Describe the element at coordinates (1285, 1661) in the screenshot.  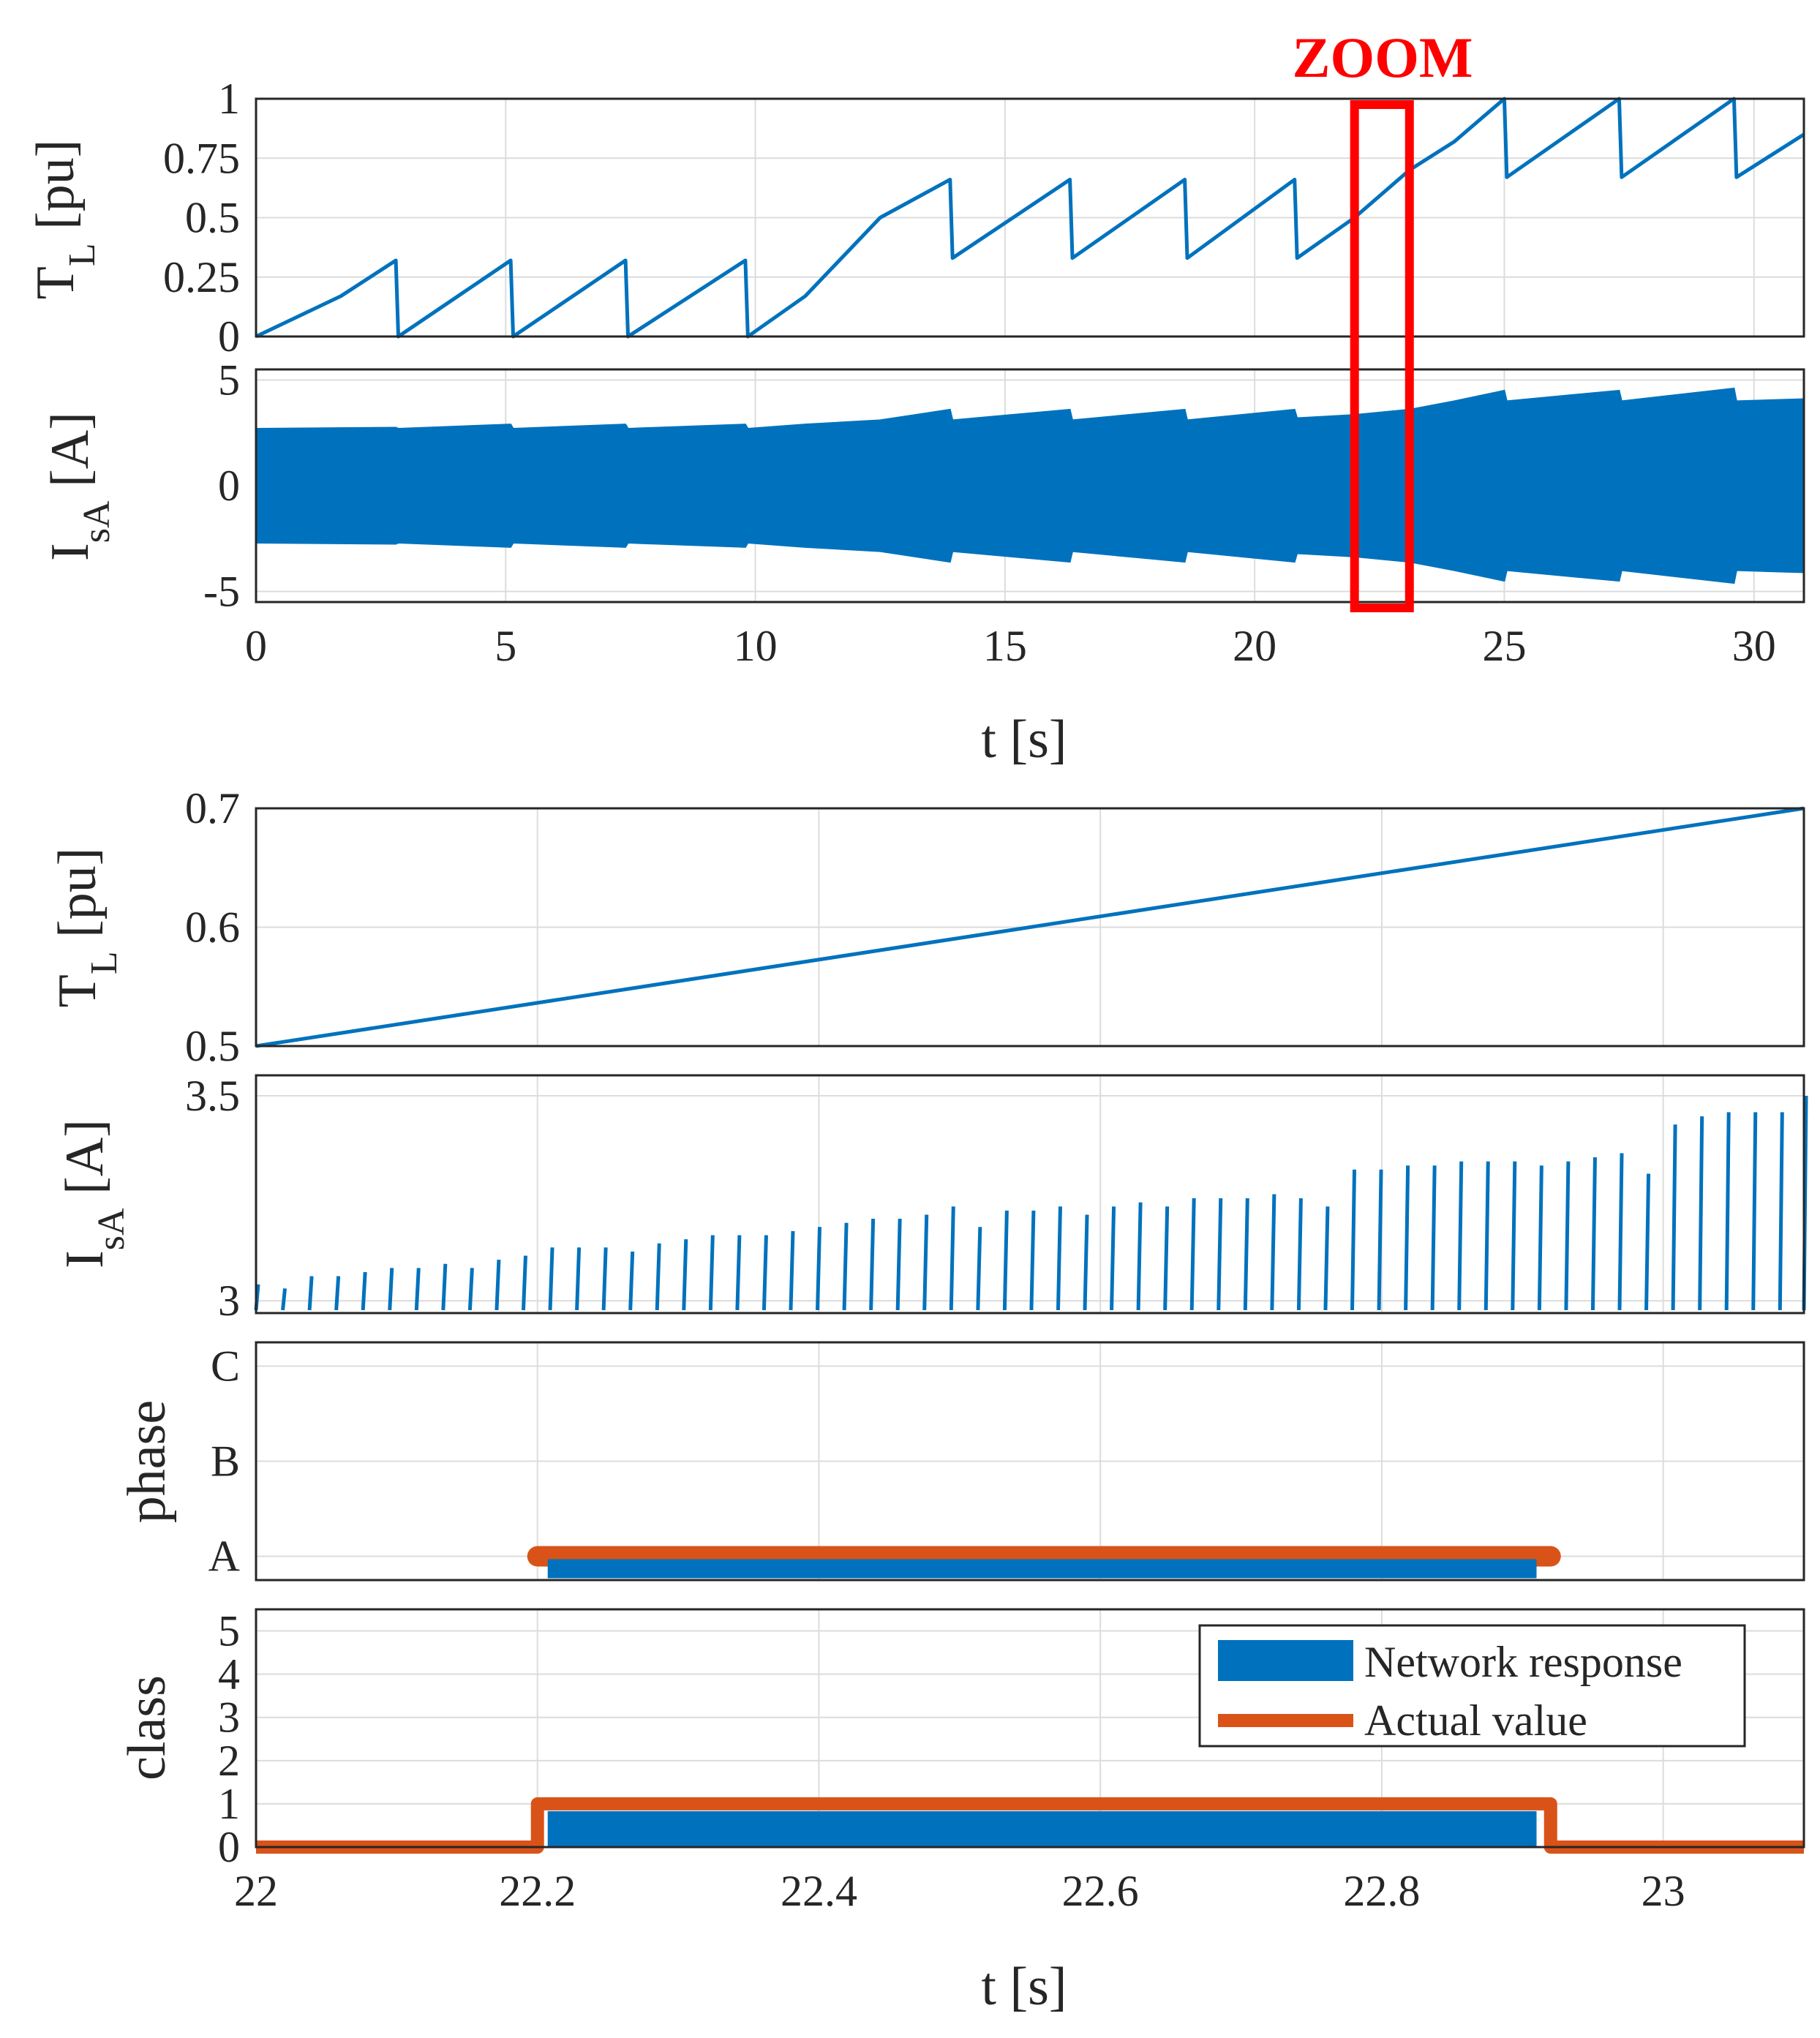
I see `legend-swatch-network-response` at that location.